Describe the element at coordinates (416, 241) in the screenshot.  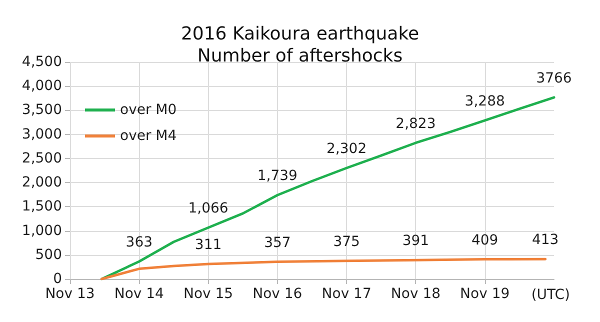
I see `data-label: 391` at that location.